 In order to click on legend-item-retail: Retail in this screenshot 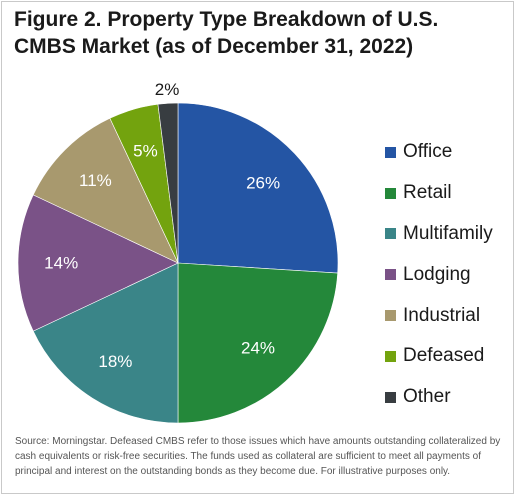, I will do `click(439, 193)`.